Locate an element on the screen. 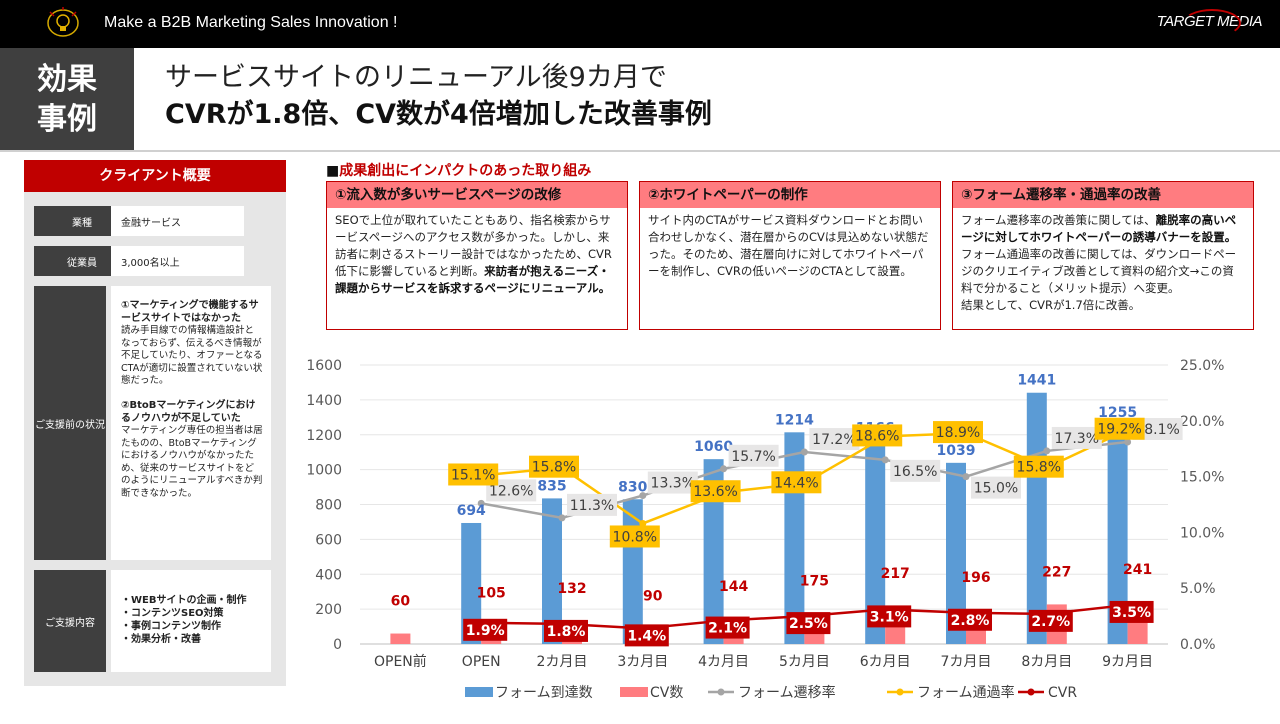 The width and height of the screenshot is (1280, 724). y-right-tick-label: 25.0% is located at coordinates (1202, 366).